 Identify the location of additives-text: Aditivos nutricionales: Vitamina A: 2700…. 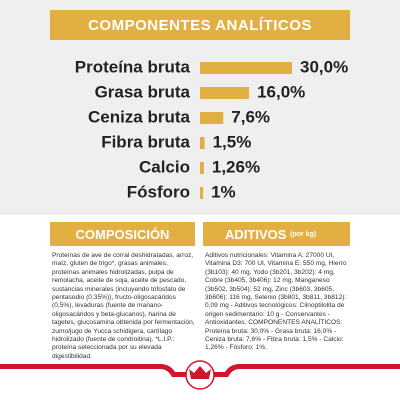
(276, 302).